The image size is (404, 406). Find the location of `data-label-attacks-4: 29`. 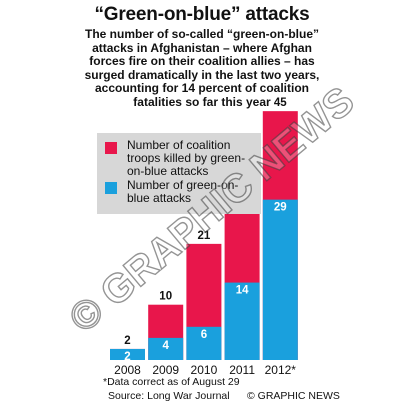

data-label-attacks-4: 29 is located at coordinates (280, 208).